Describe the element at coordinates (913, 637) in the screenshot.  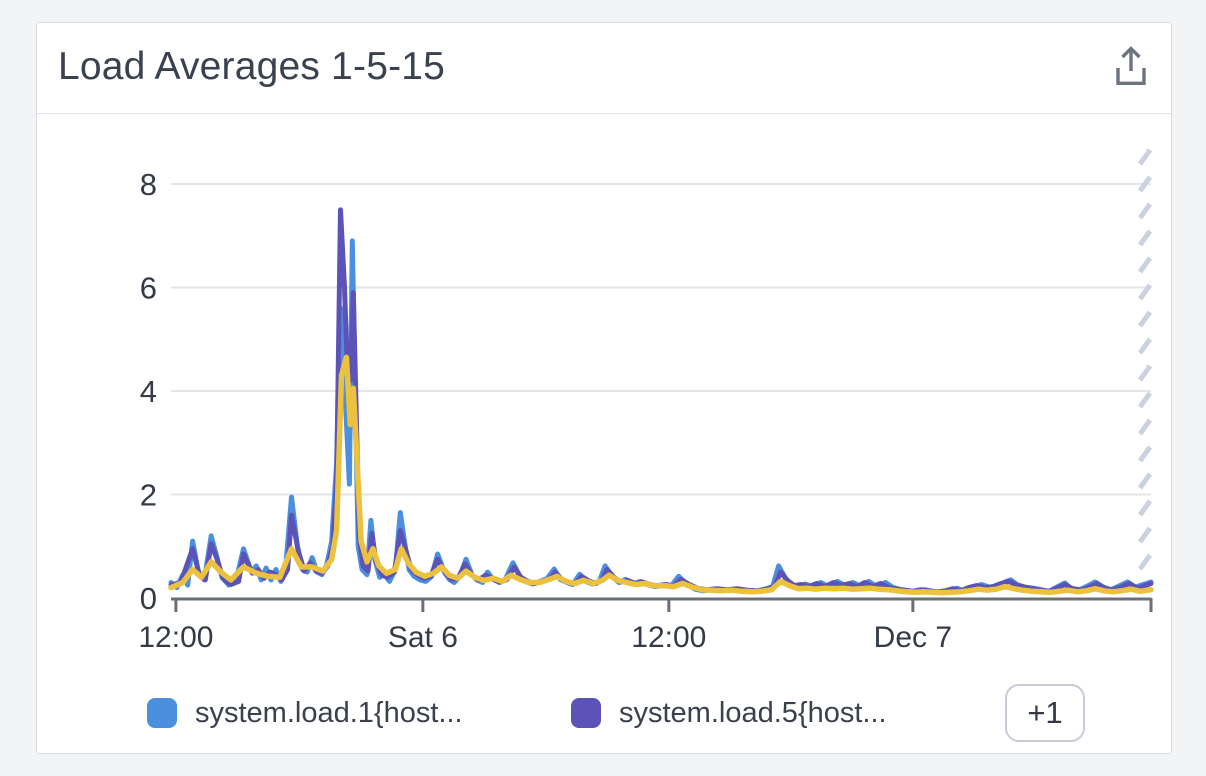
I see `svg-text: Dec 7` at that location.